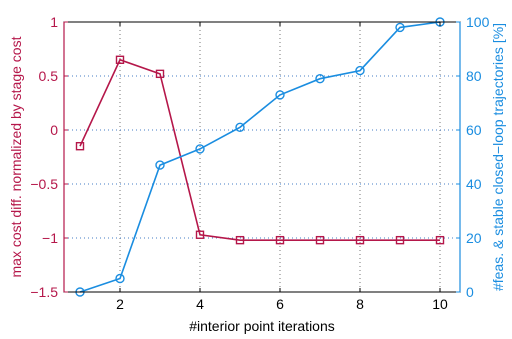  Describe the element at coordinates (16, 156) in the screenshot. I see `y-axis-left-label: max cost diff. normalized by stage cost` at that location.